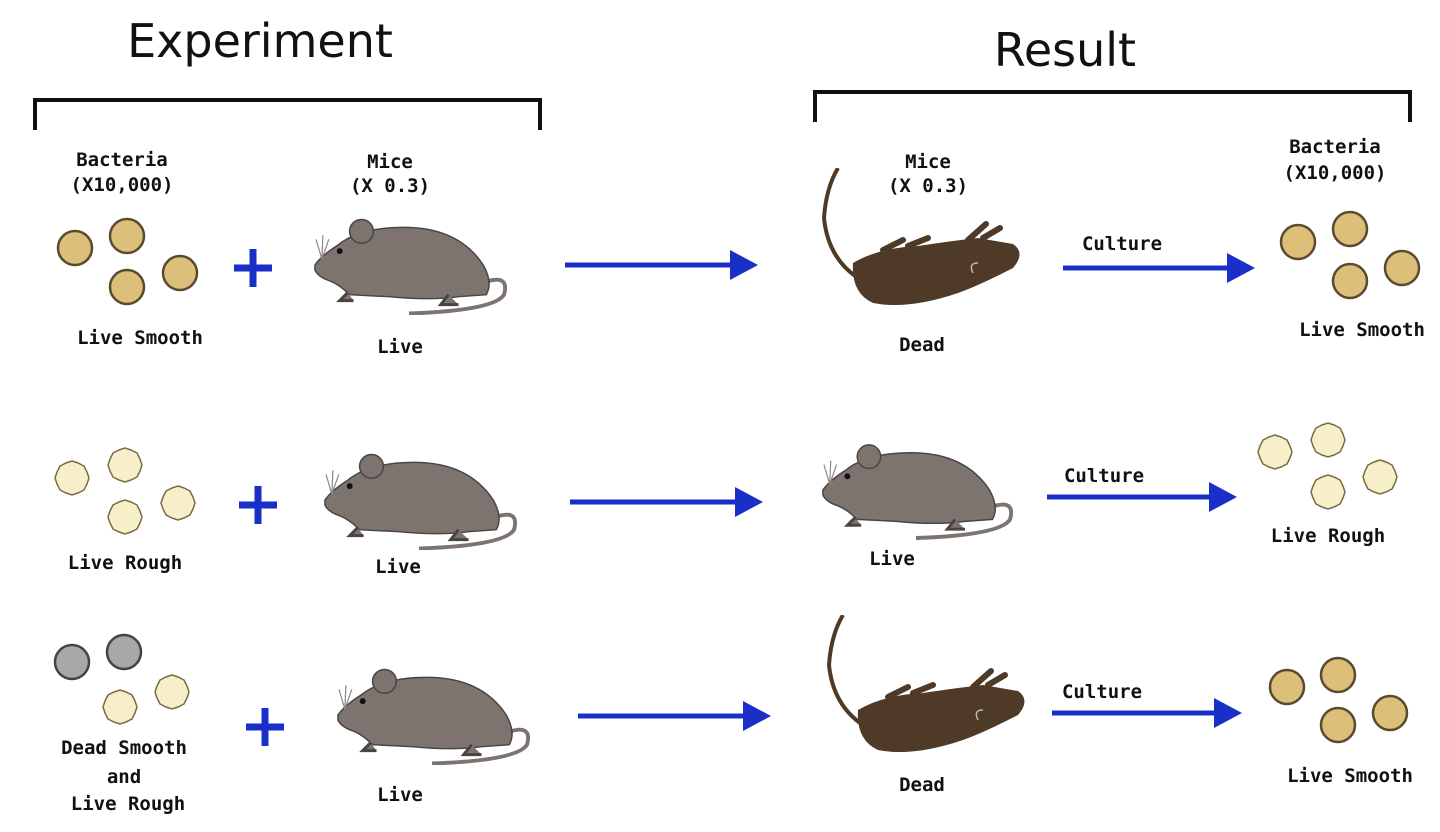 This screenshot has width=1440, height=832. Describe the element at coordinates (124, 748) in the screenshot. I see `bacteria-label-line-1: Dead Smooth` at that location.